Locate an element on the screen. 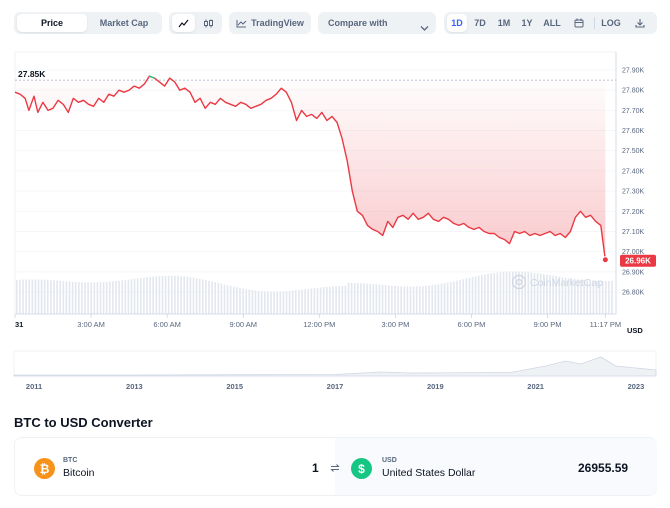 This screenshot has width=670, height=508. line-chart-button is located at coordinates (183, 23).